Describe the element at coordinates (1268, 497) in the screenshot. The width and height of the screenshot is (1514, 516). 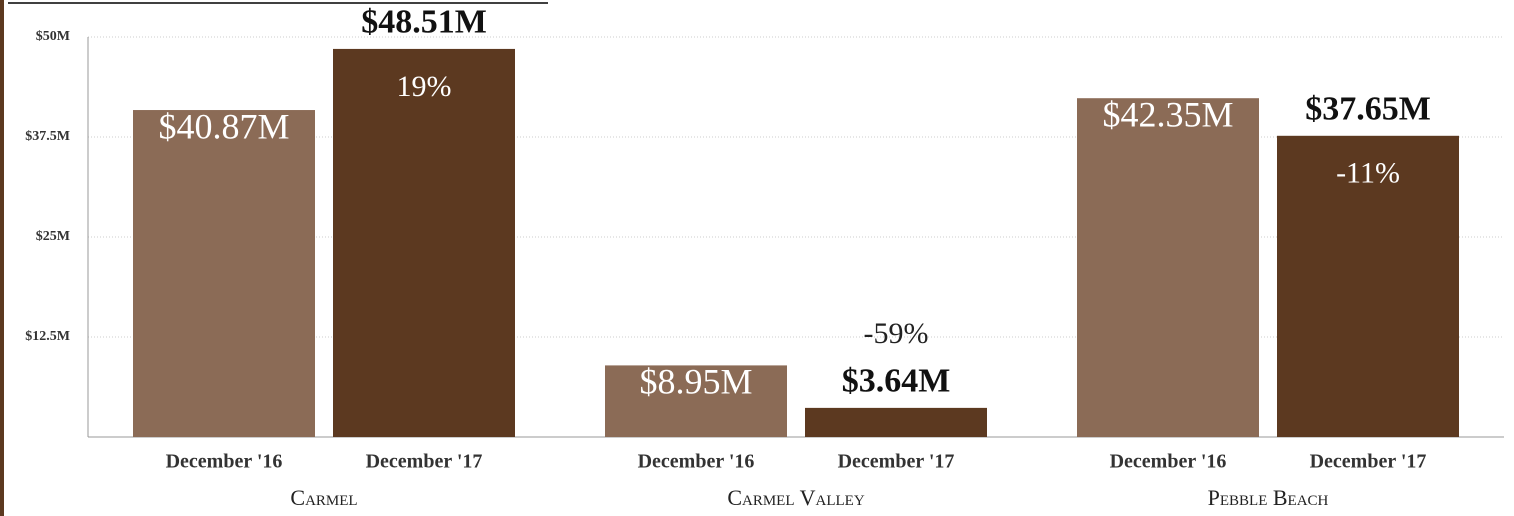
I see `category-label: Pebble Beach` at that location.